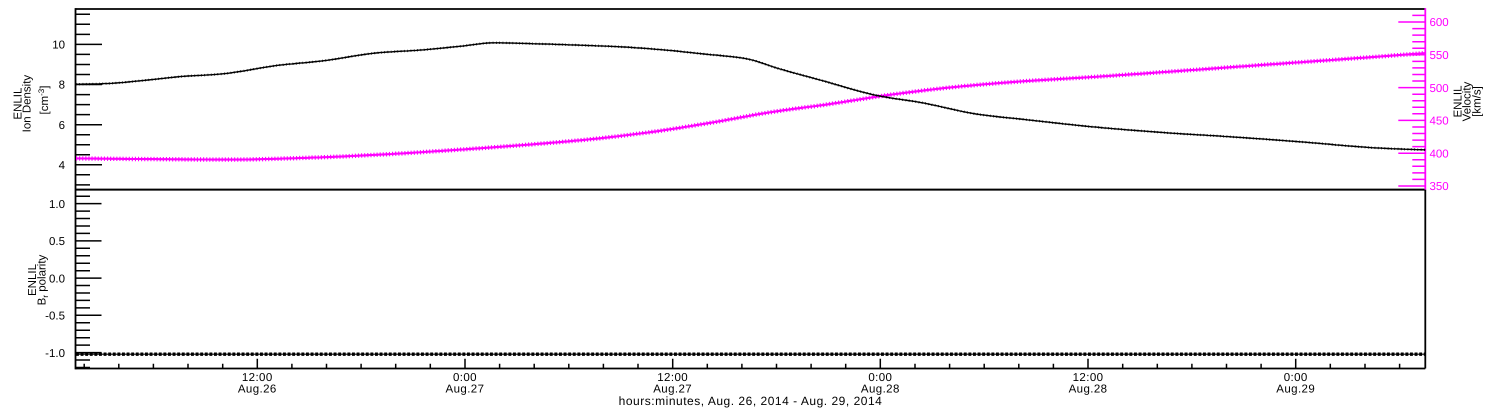 The image size is (1500, 410). What do you see at coordinates (62, 126) in the screenshot?
I see `svg-text: 6` at bounding box center [62, 126].